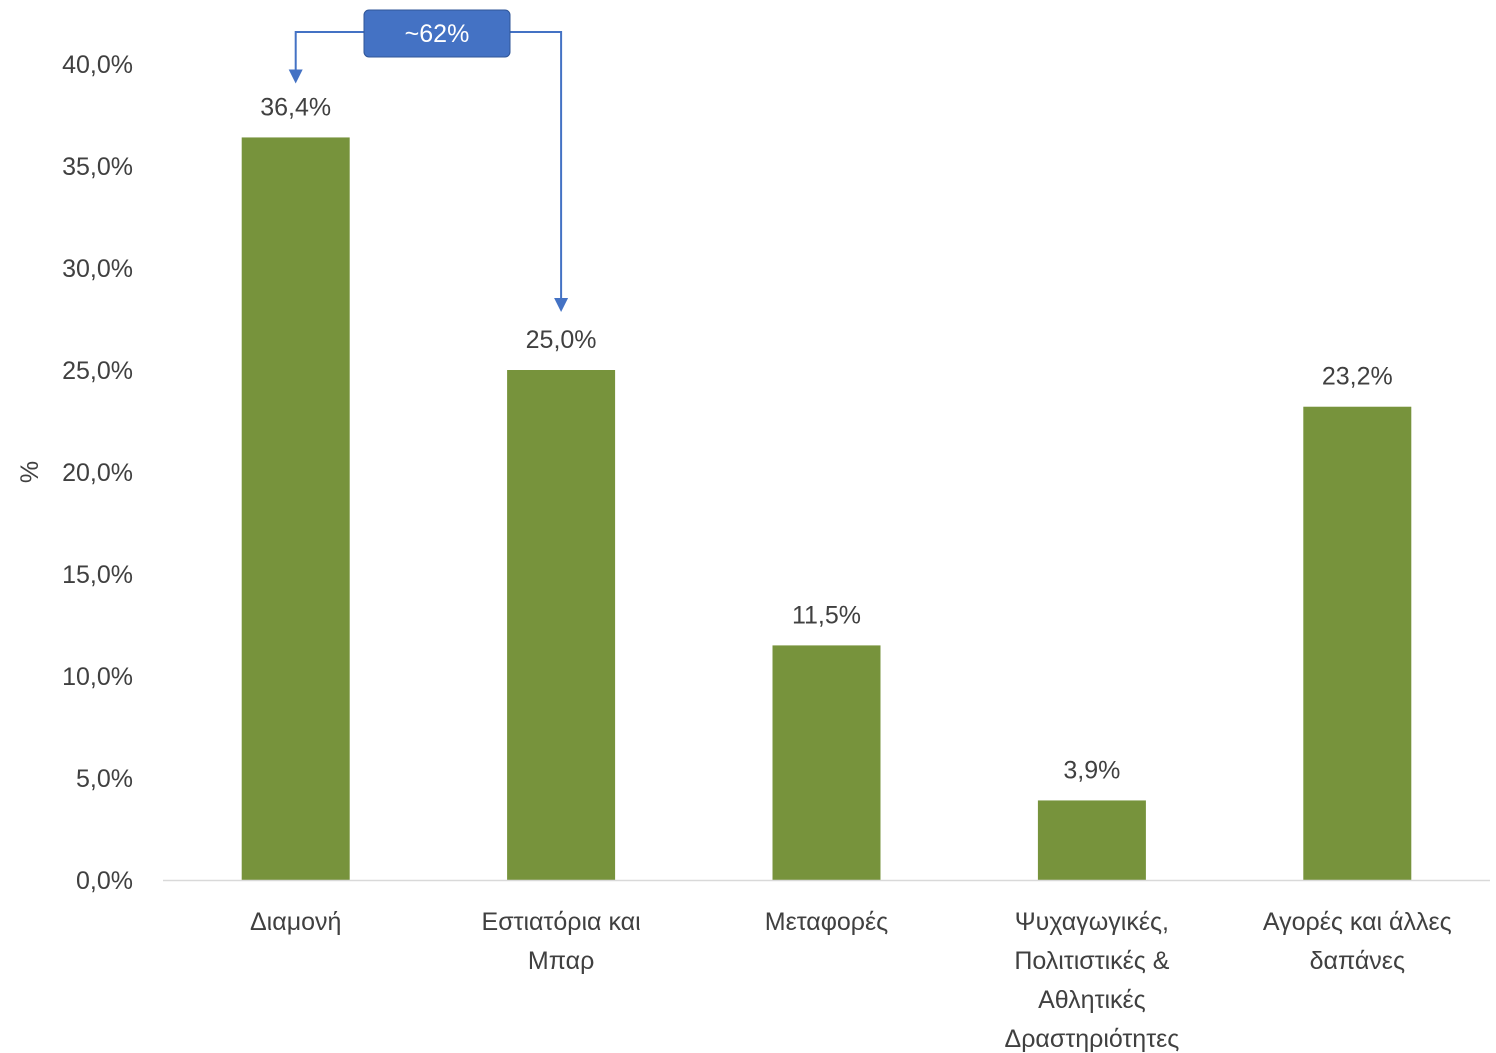 Image resolution: width=1496 pixels, height=1053 pixels. What do you see at coordinates (536, 165) in the screenshot?
I see `annotation-right-connector` at bounding box center [536, 165].